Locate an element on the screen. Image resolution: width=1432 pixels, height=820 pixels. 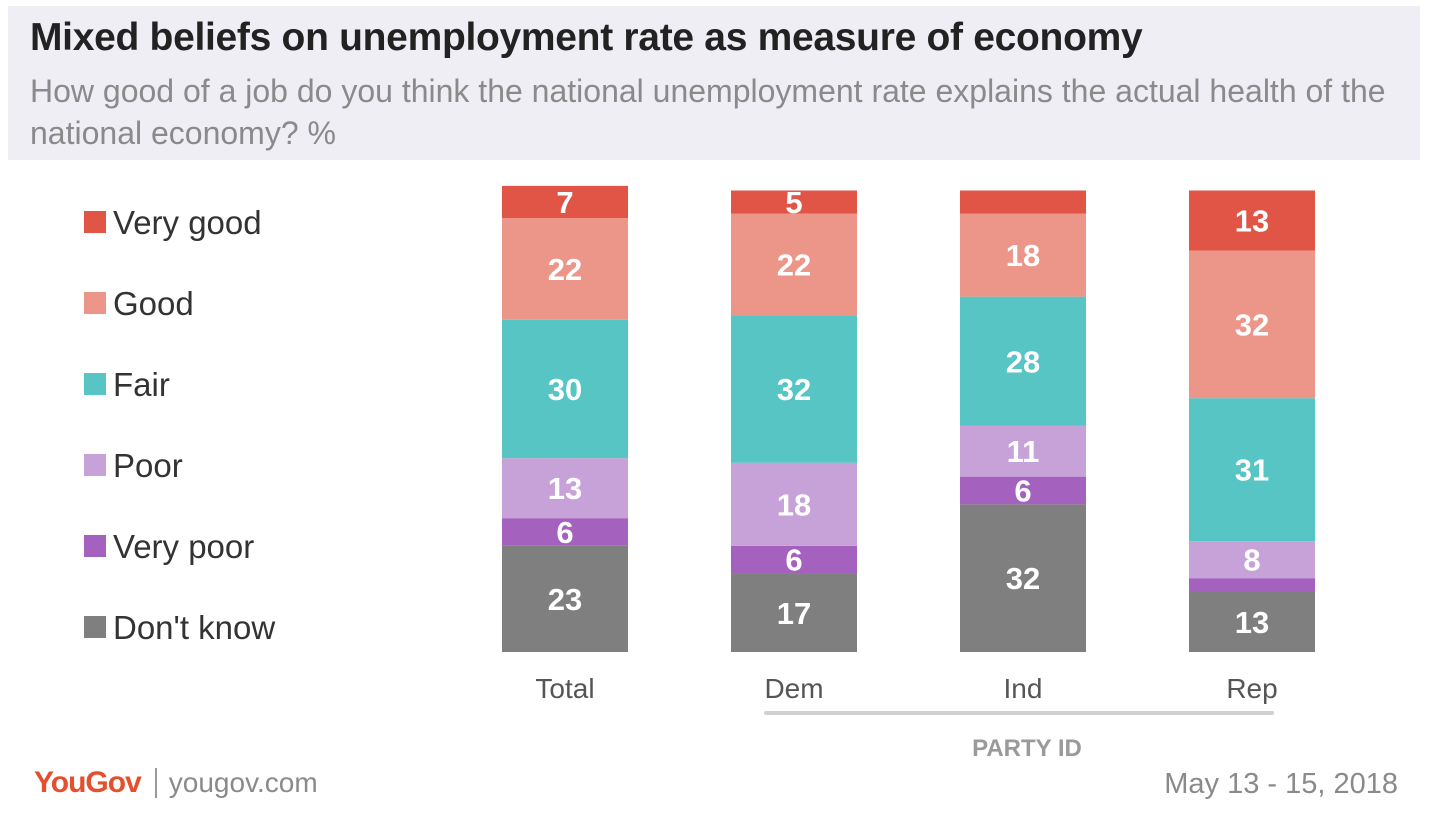
survey-date: May 13 - 15, 2018 is located at coordinates (1281, 784).